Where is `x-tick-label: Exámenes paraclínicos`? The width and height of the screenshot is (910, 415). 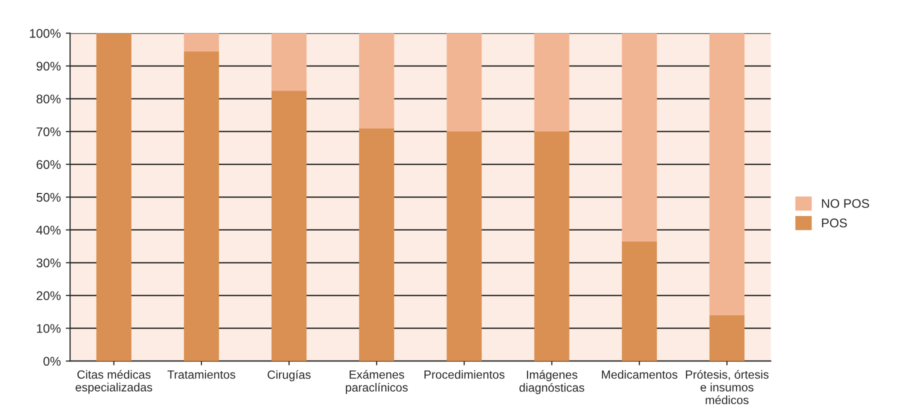 x-tick-label: Exámenes paraclínicos is located at coordinates (377, 382).